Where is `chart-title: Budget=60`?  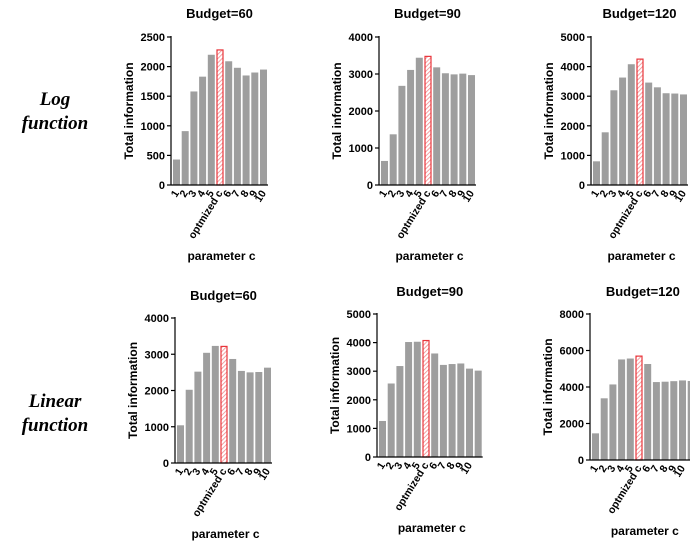 chart-title: Budget=60 is located at coordinates (219, 13).